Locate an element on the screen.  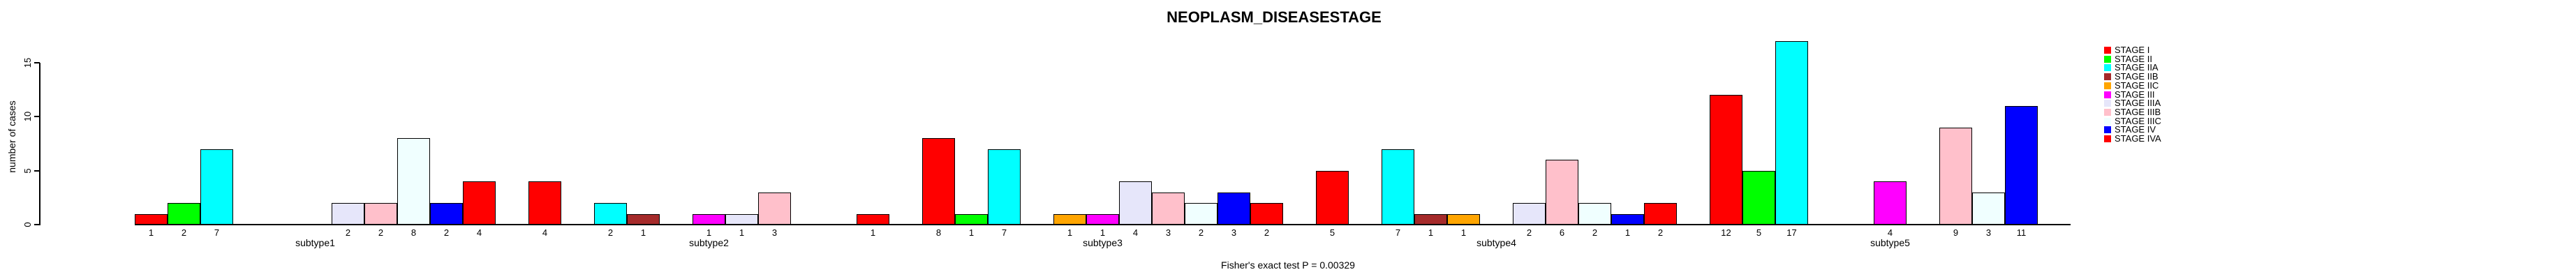
bar-value-subtype3-stage-iia: 7 is located at coordinates (1004, 232).